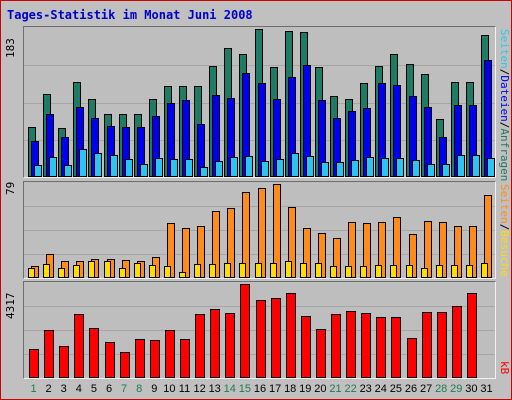  I want to click on day-label: 12, so click(199, 389).